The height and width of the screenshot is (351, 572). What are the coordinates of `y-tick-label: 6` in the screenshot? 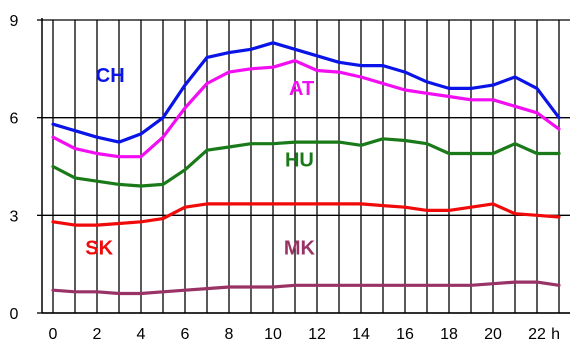 It's located at (14, 119).